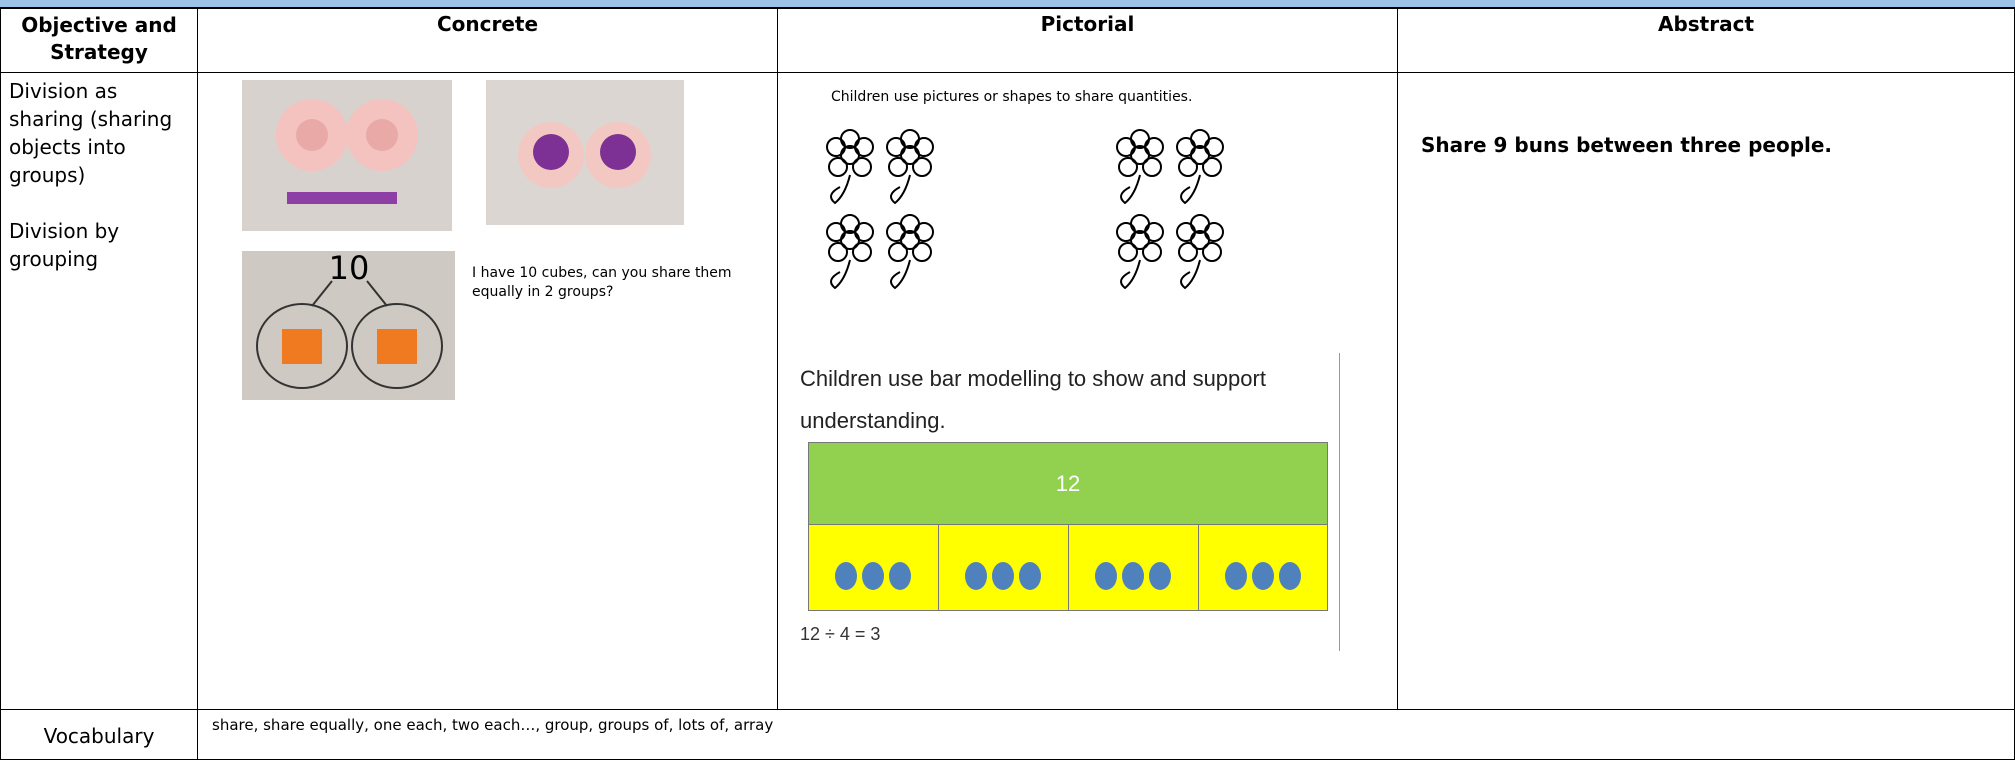 This screenshot has height=760, width=2015. Describe the element at coordinates (349, 269) in the screenshot. I see `photo-label: 10` at that location.